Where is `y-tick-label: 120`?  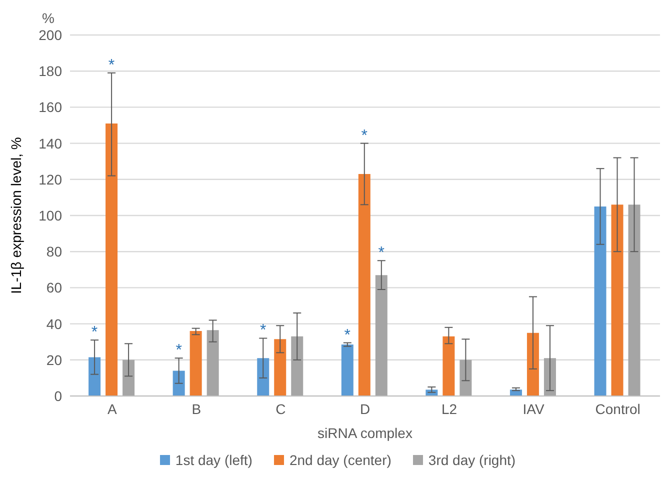
y-tick-label: 120 is located at coordinates (50, 179).